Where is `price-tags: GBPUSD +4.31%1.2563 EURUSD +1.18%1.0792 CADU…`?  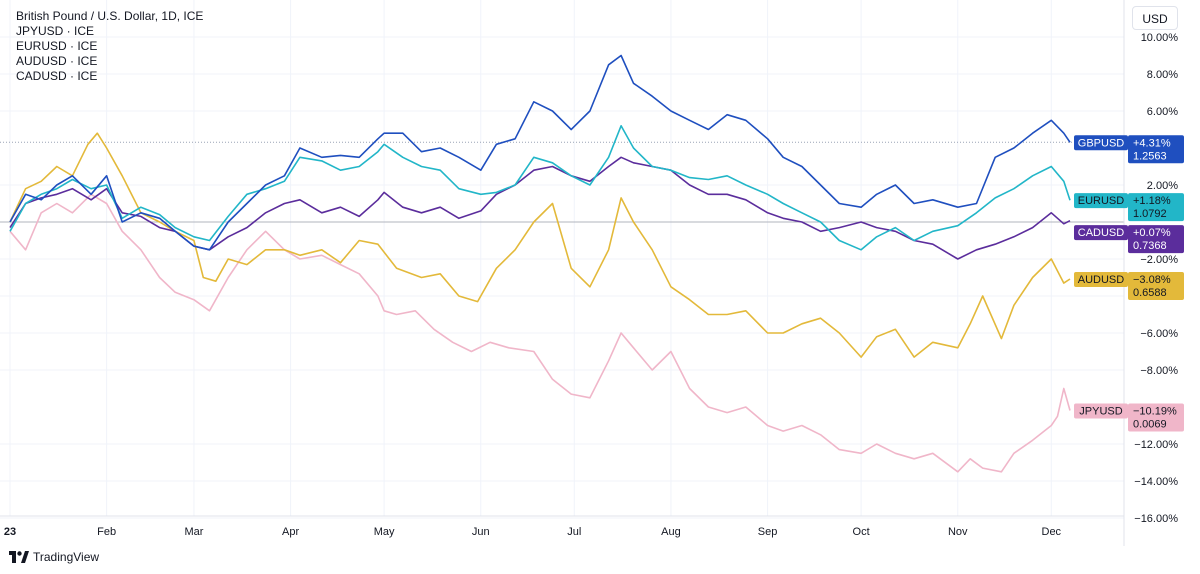 price-tags: GBPUSD +4.31%1.2563 EURUSD +1.18%1.0792 CADU… is located at coordinates (1129, 283).